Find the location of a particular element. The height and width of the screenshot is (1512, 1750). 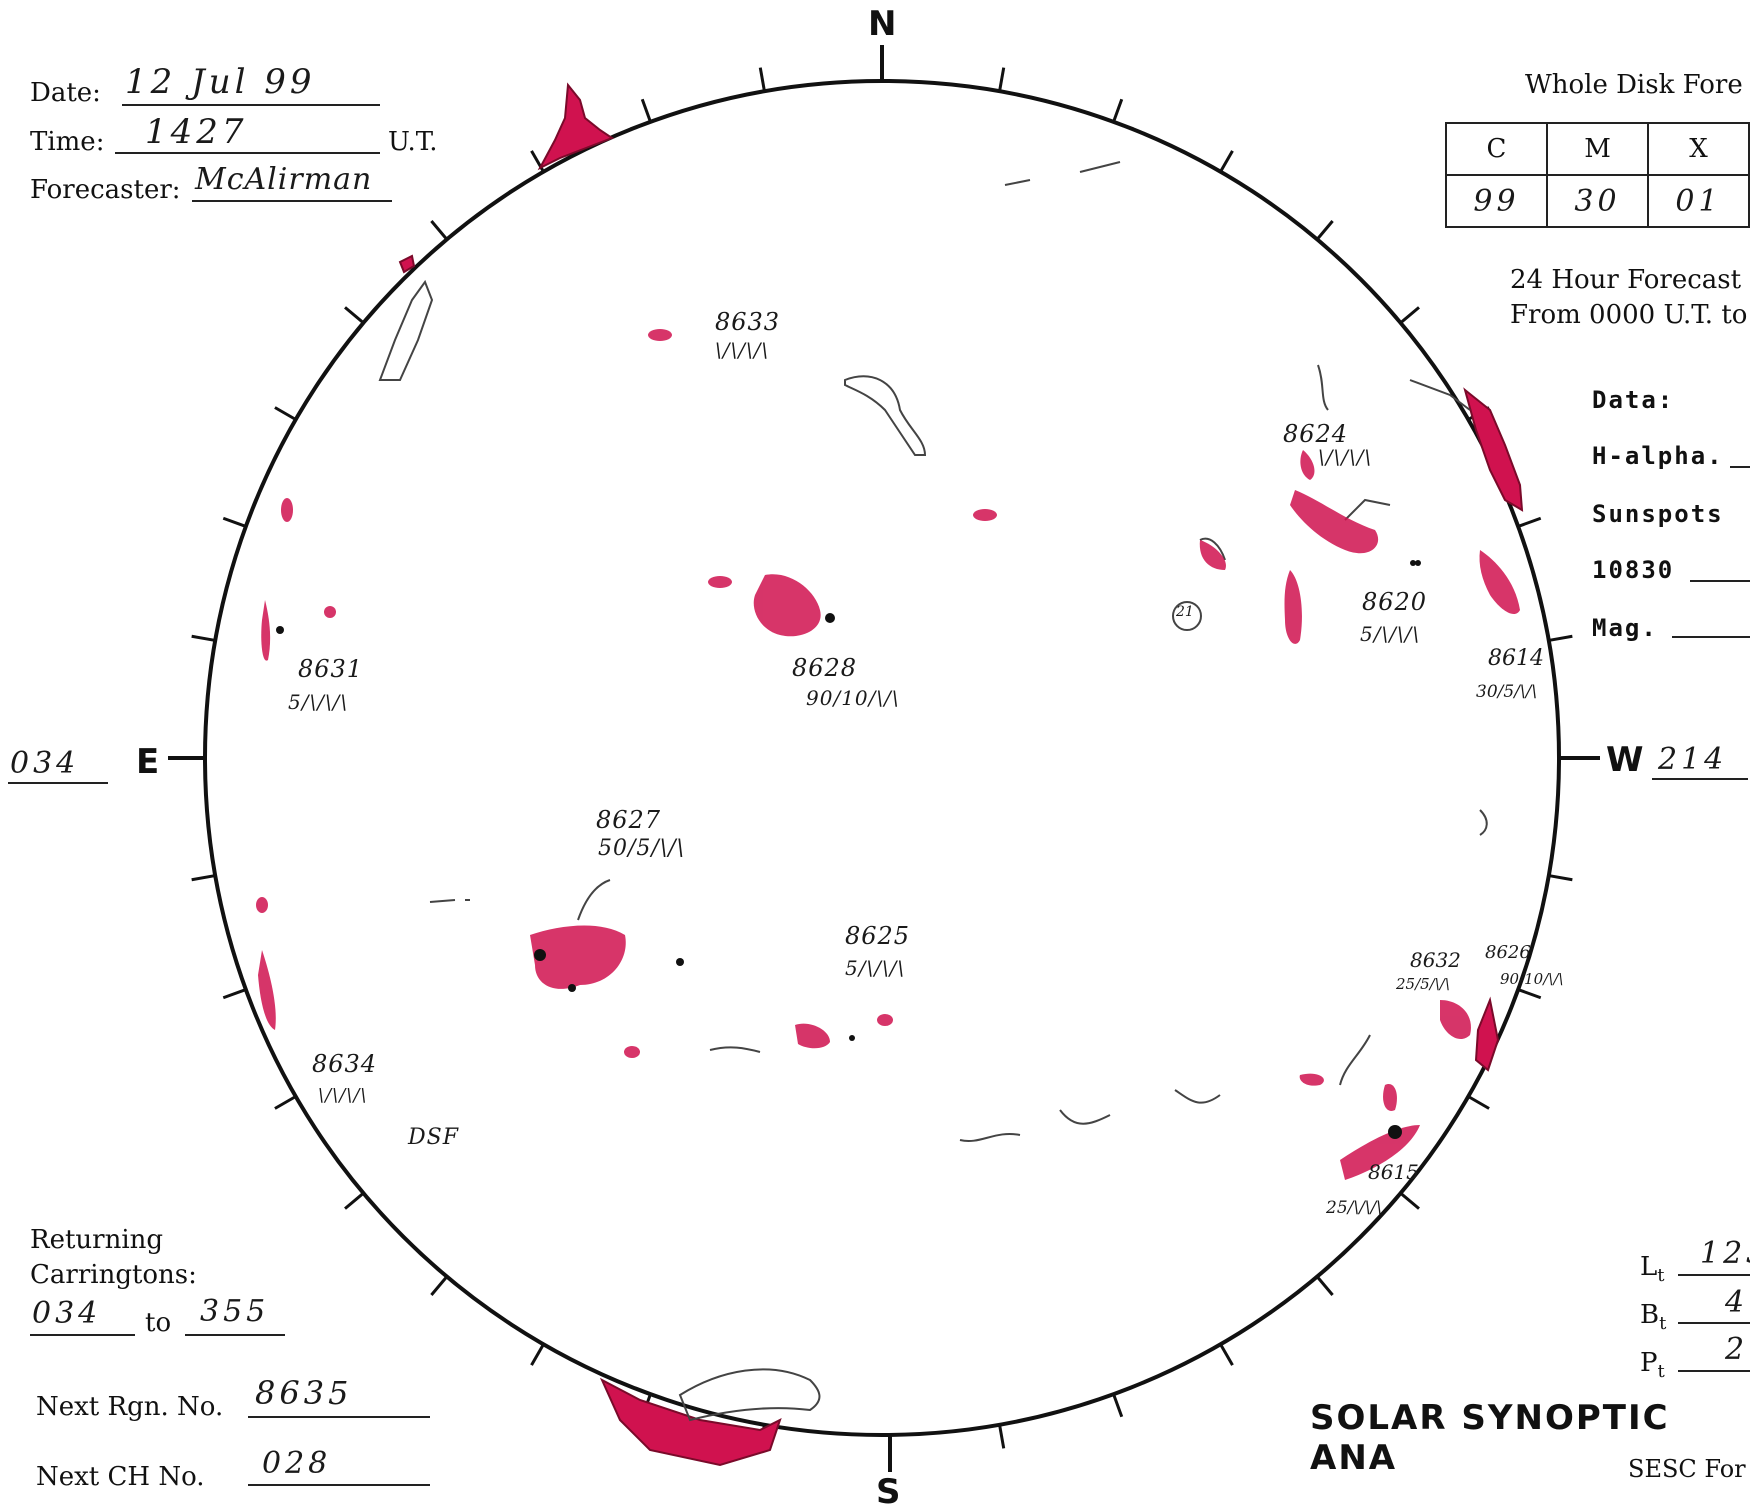

mag-line is located at coordinates (1711, 637).